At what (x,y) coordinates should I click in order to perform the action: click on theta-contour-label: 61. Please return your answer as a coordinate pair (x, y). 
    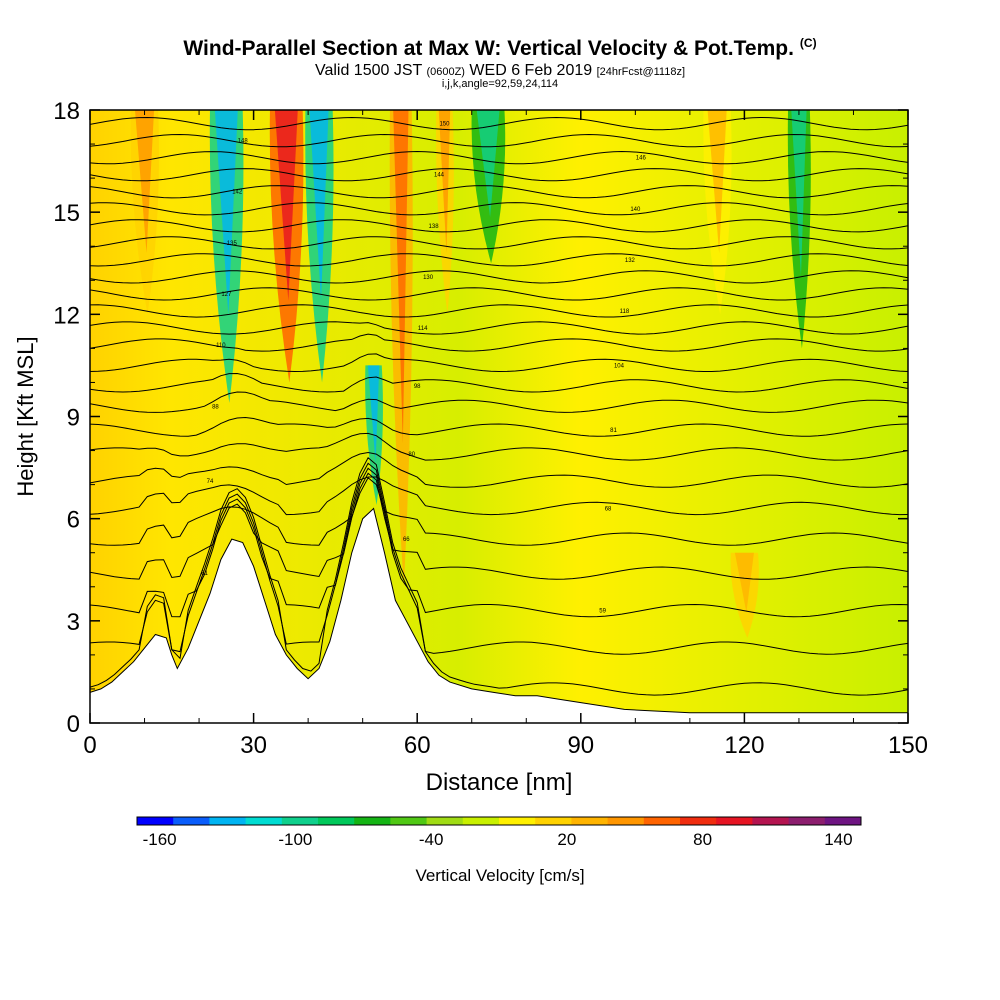
    Looking at the image, I should click on (204, 574).